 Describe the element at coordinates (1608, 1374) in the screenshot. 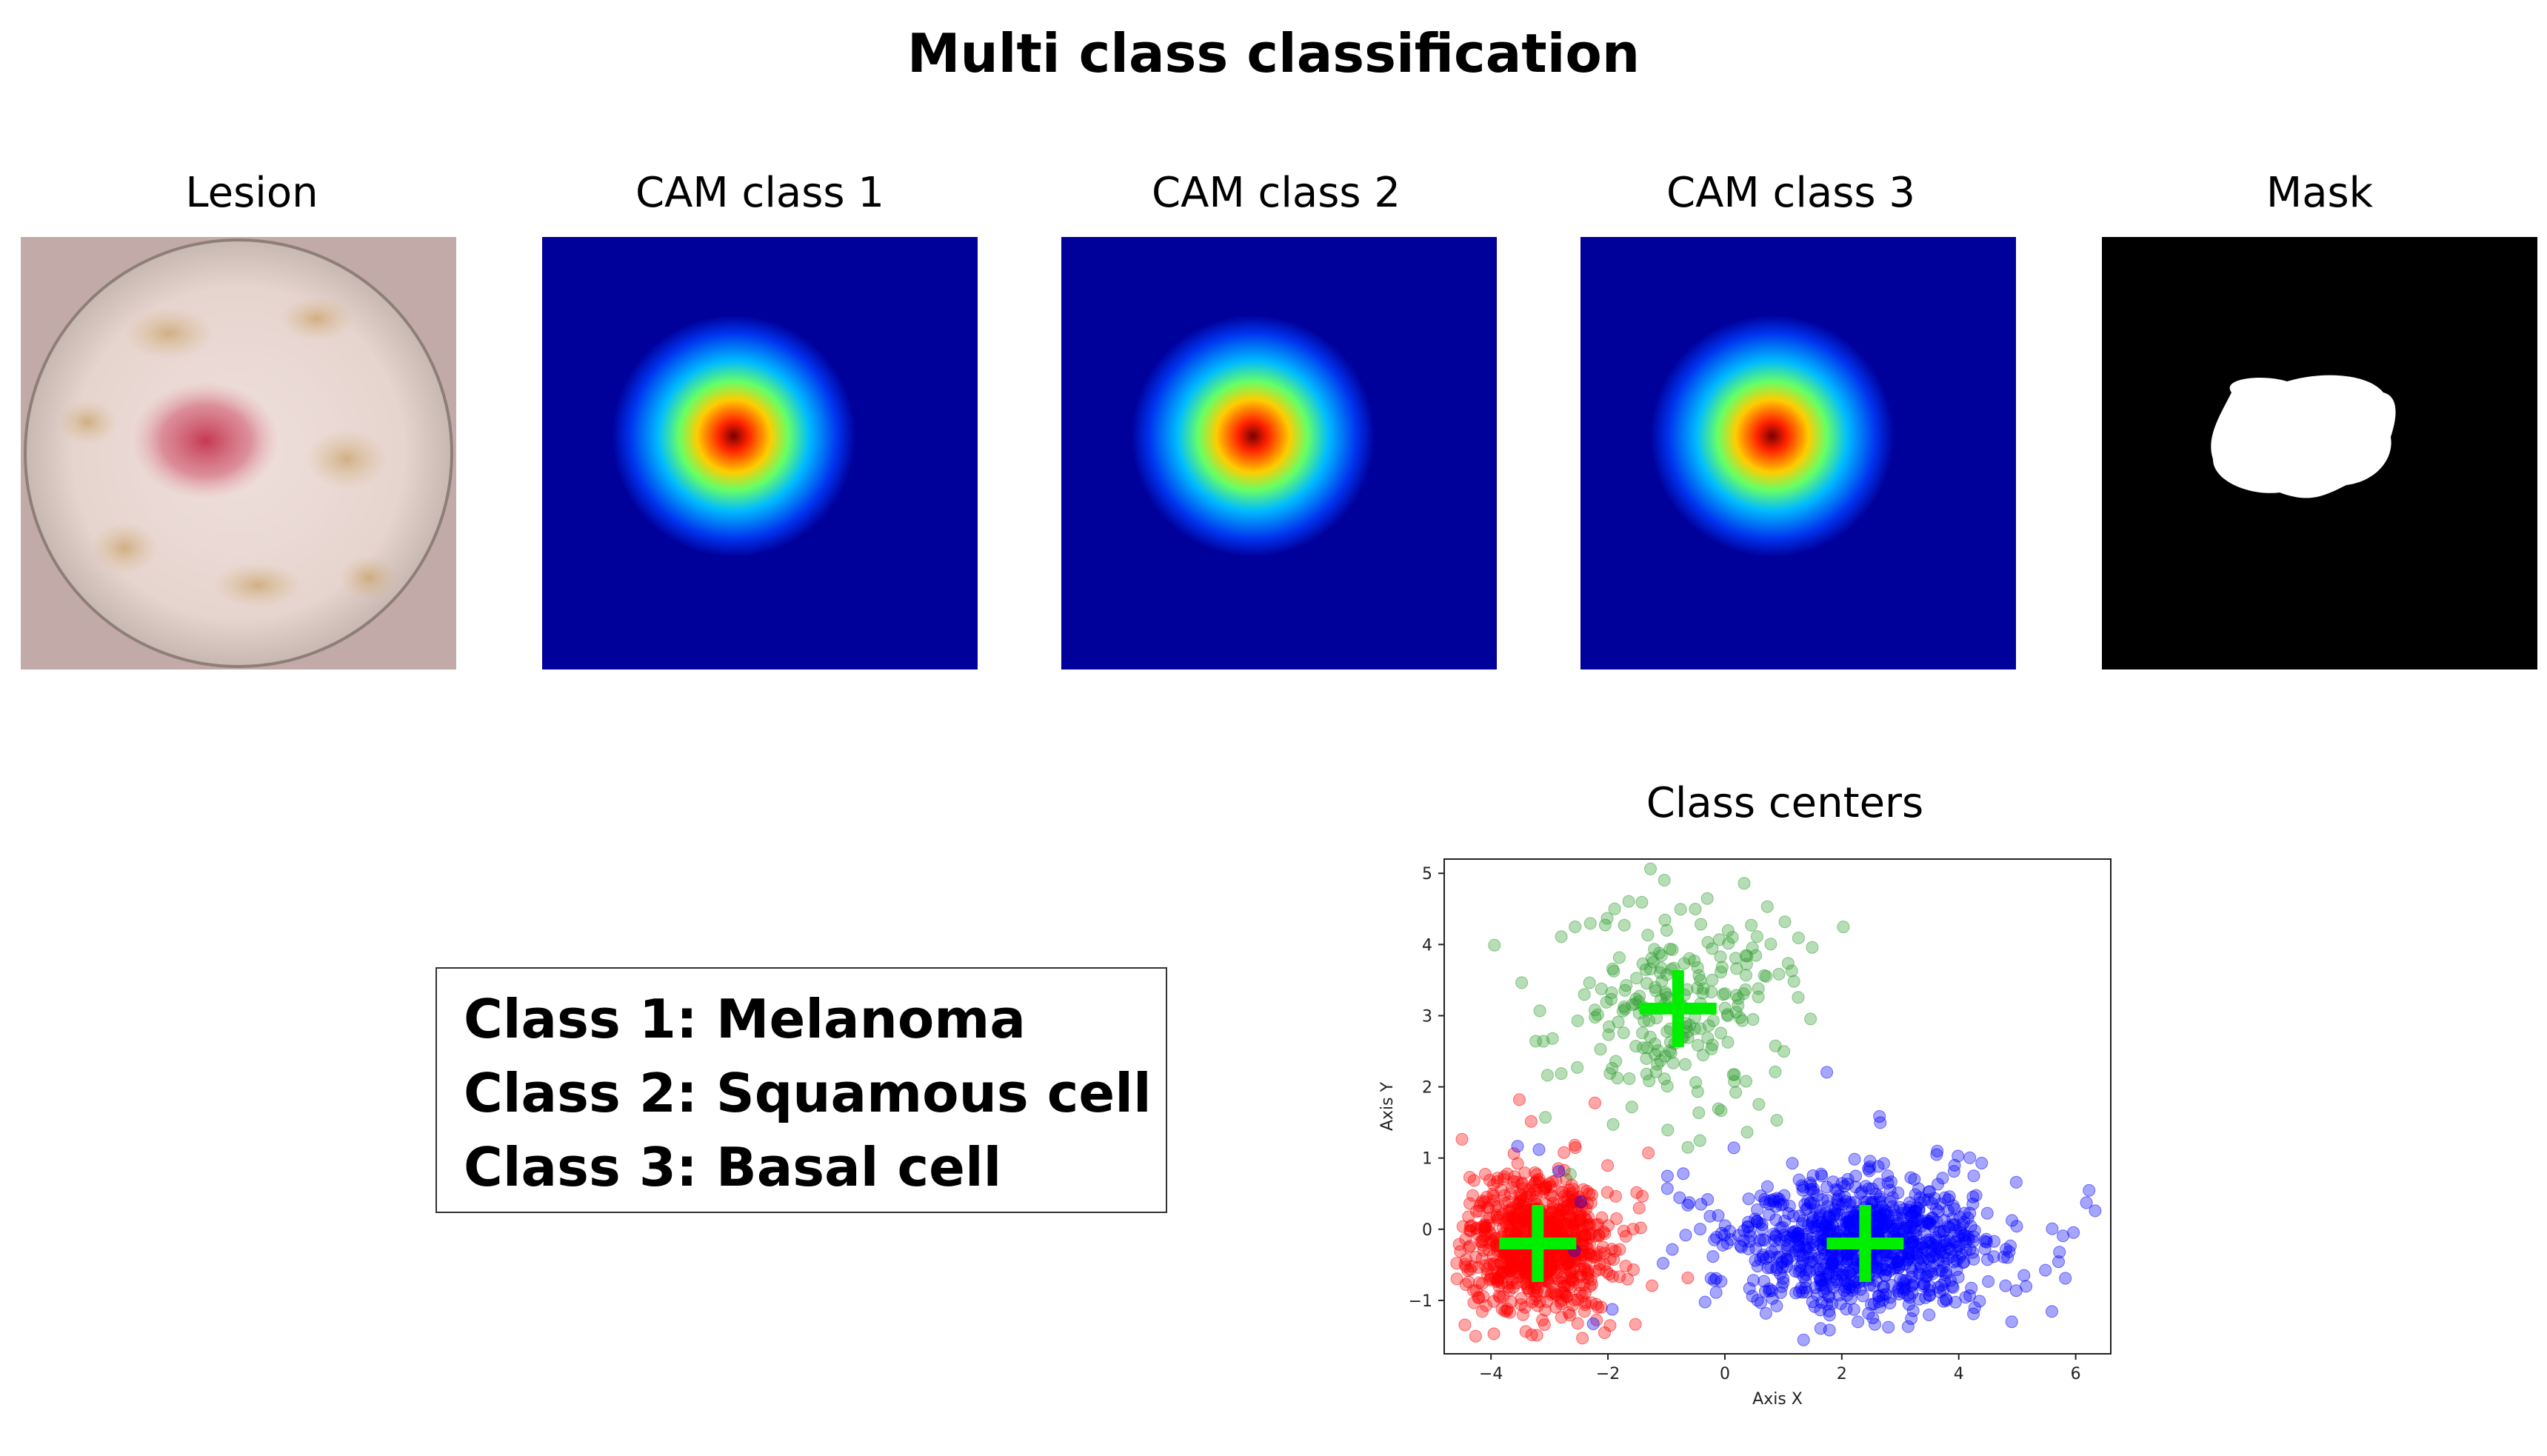

I see `x-tick-label: −2` at that location.